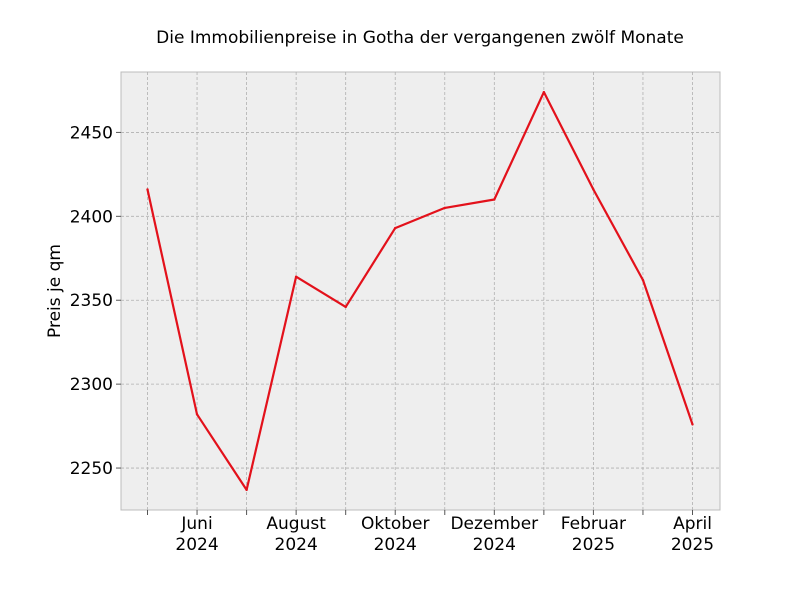 This screenshot has height=600, width=800. What do you see at coordinates (55, 291) in the screenshot?
I see `y-axis-label: Preis je qm` at bounding box center [55, 291].